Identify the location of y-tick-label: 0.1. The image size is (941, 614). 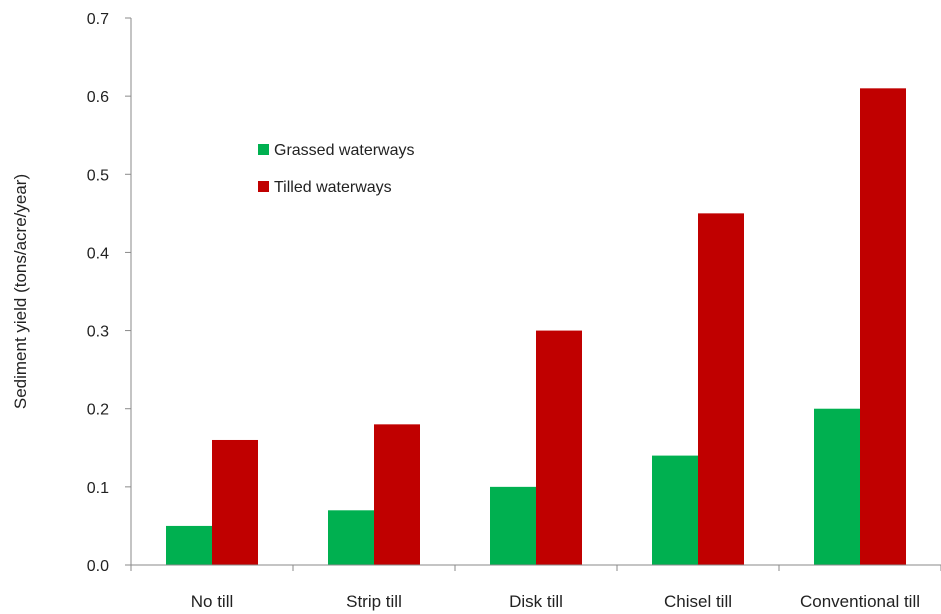
(98, 488).